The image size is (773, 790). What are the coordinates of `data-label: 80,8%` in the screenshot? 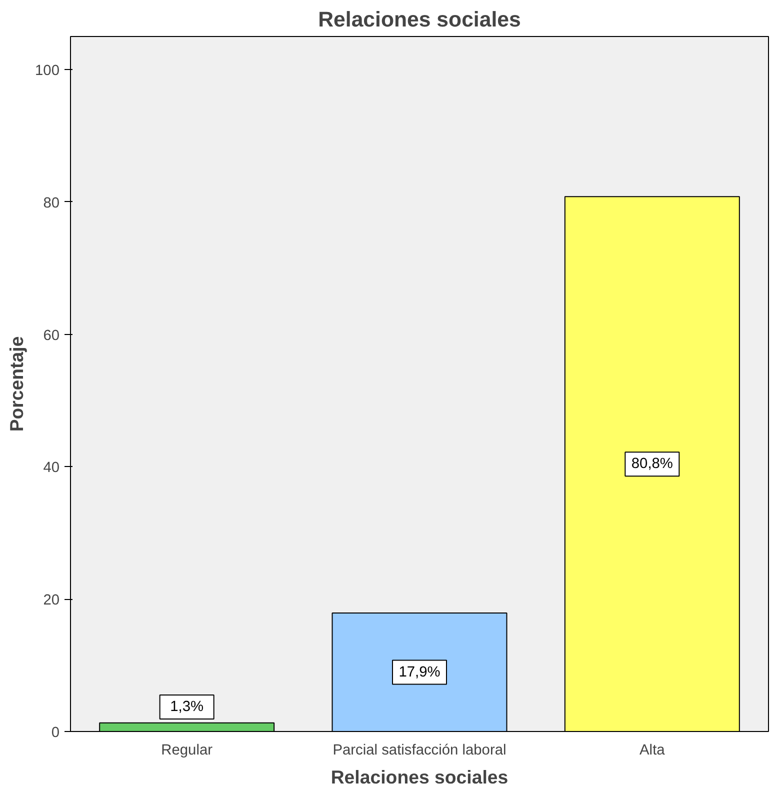 It's located at (652, 464).